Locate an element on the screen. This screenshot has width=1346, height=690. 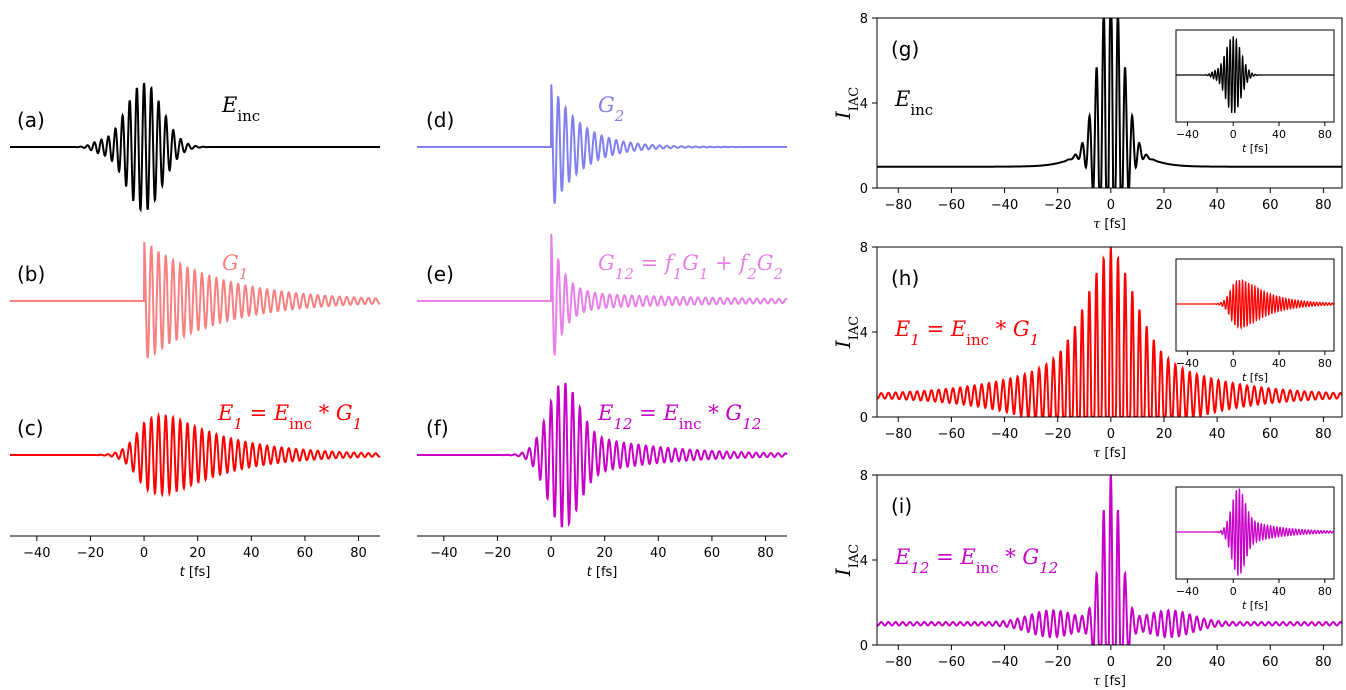
panel-label-a: (a) is located at coordinates (31, 120).